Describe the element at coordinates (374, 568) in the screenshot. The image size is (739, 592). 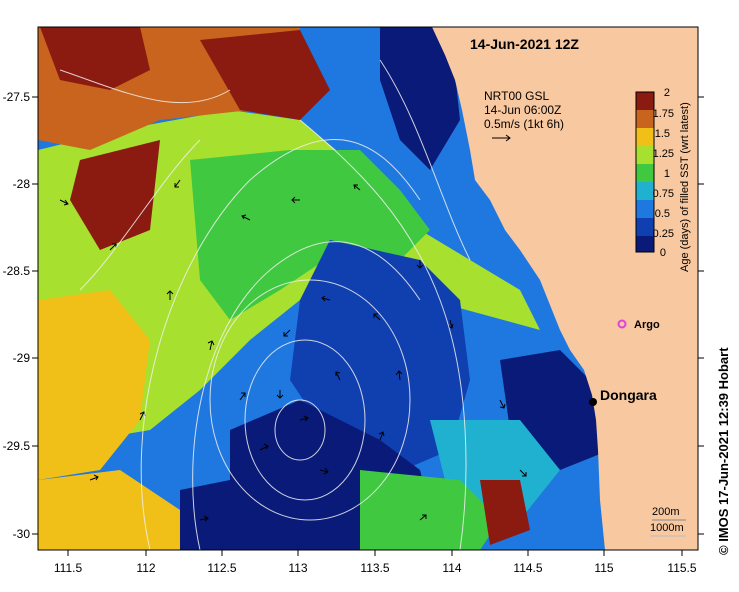
I see `x-tick-label: 113.5` at that location.